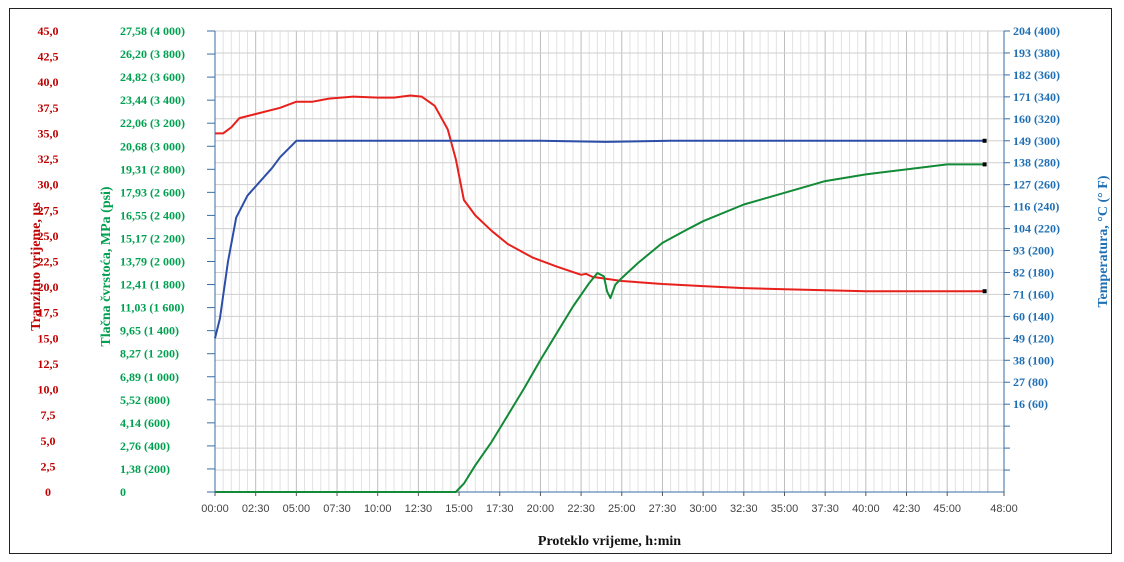 This screenshot has height=562, width=1124. What do you see at coordinates (1033, 251) in the screenshot?
I see `blue-axis-tick-label: 93 (200)` at bounding box center [1033, 251].